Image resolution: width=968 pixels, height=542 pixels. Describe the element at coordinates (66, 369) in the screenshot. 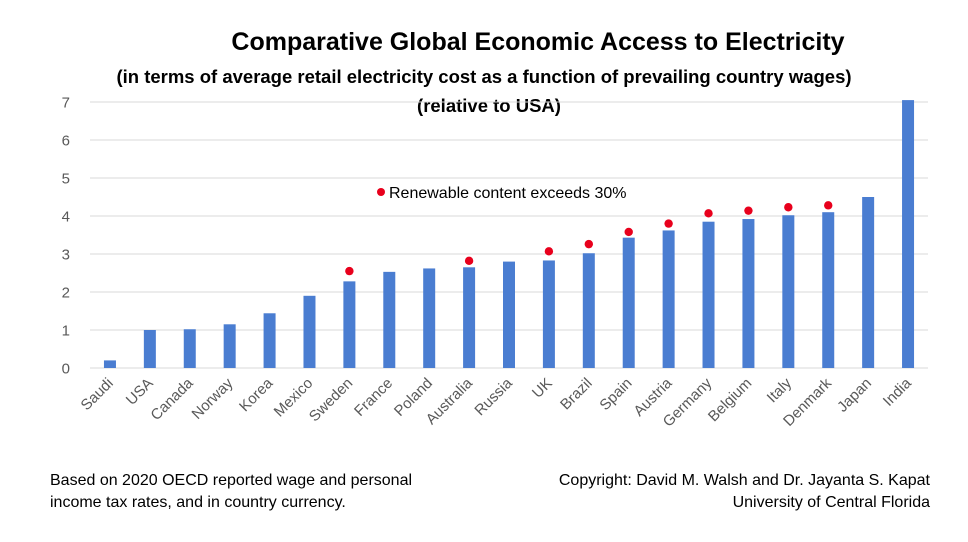

I see `y-tick-label: 0` at that location.